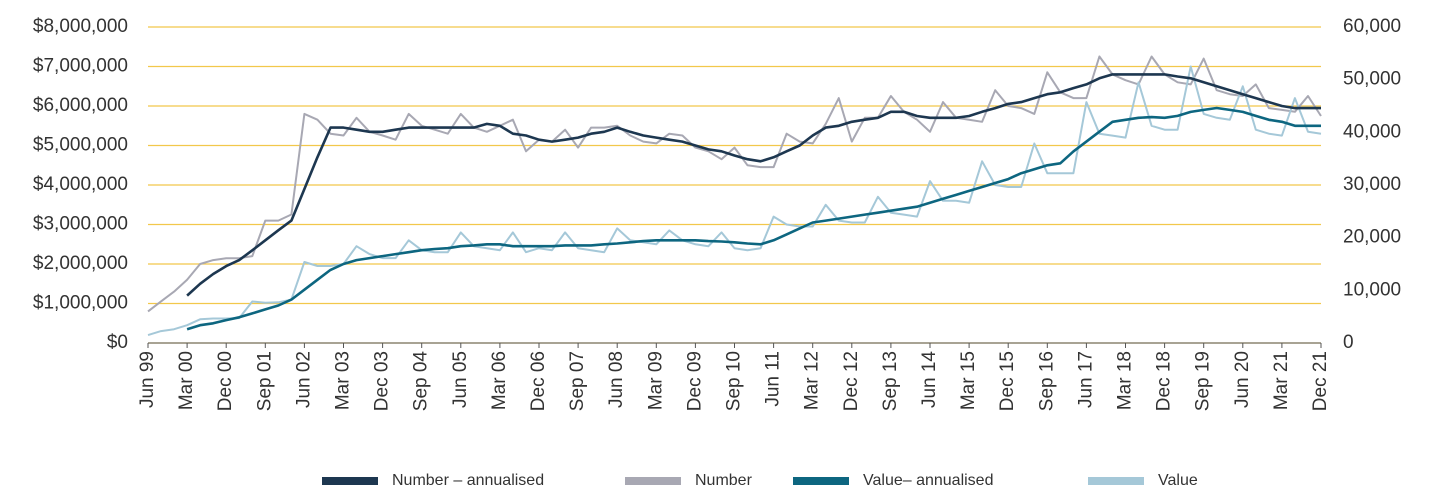 The height and width of the screenshot is (490, 1435). Describe the element at coordinates (499, 380) in the screenshot. I see `x-tick-label: Mar 06` at that location.